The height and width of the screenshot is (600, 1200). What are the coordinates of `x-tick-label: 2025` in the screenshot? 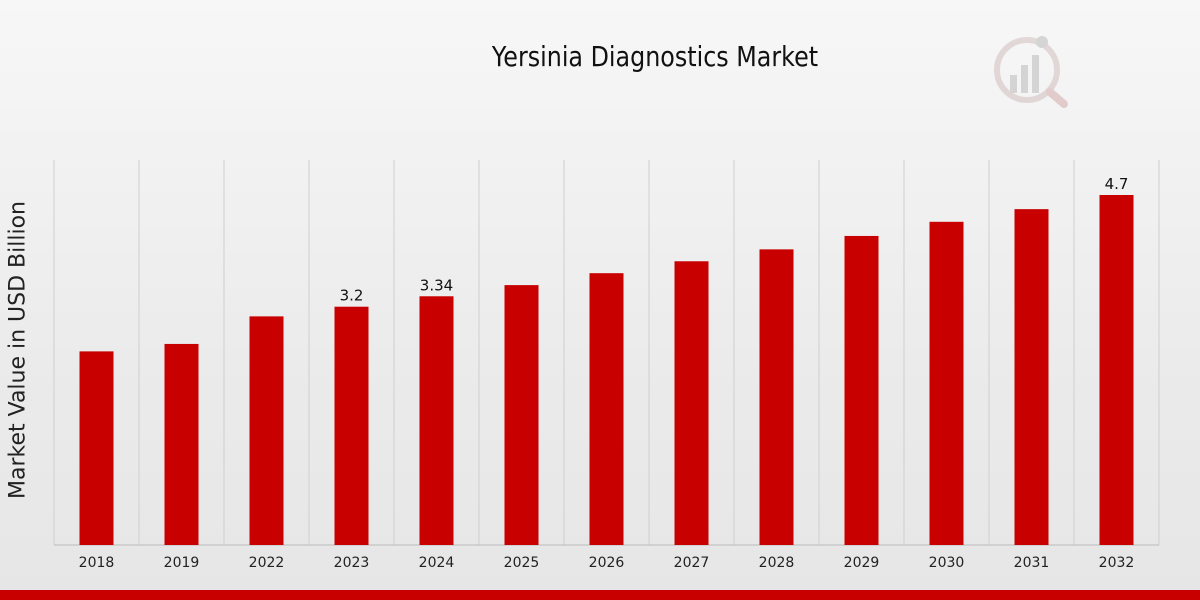 It's located at (522, 563).